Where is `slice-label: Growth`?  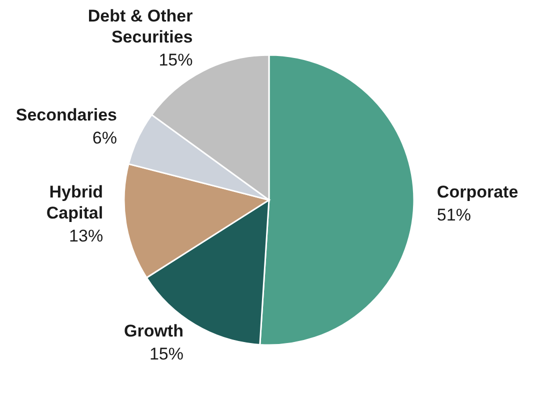 slice-label: Growth is located at coordinates (154, 331).